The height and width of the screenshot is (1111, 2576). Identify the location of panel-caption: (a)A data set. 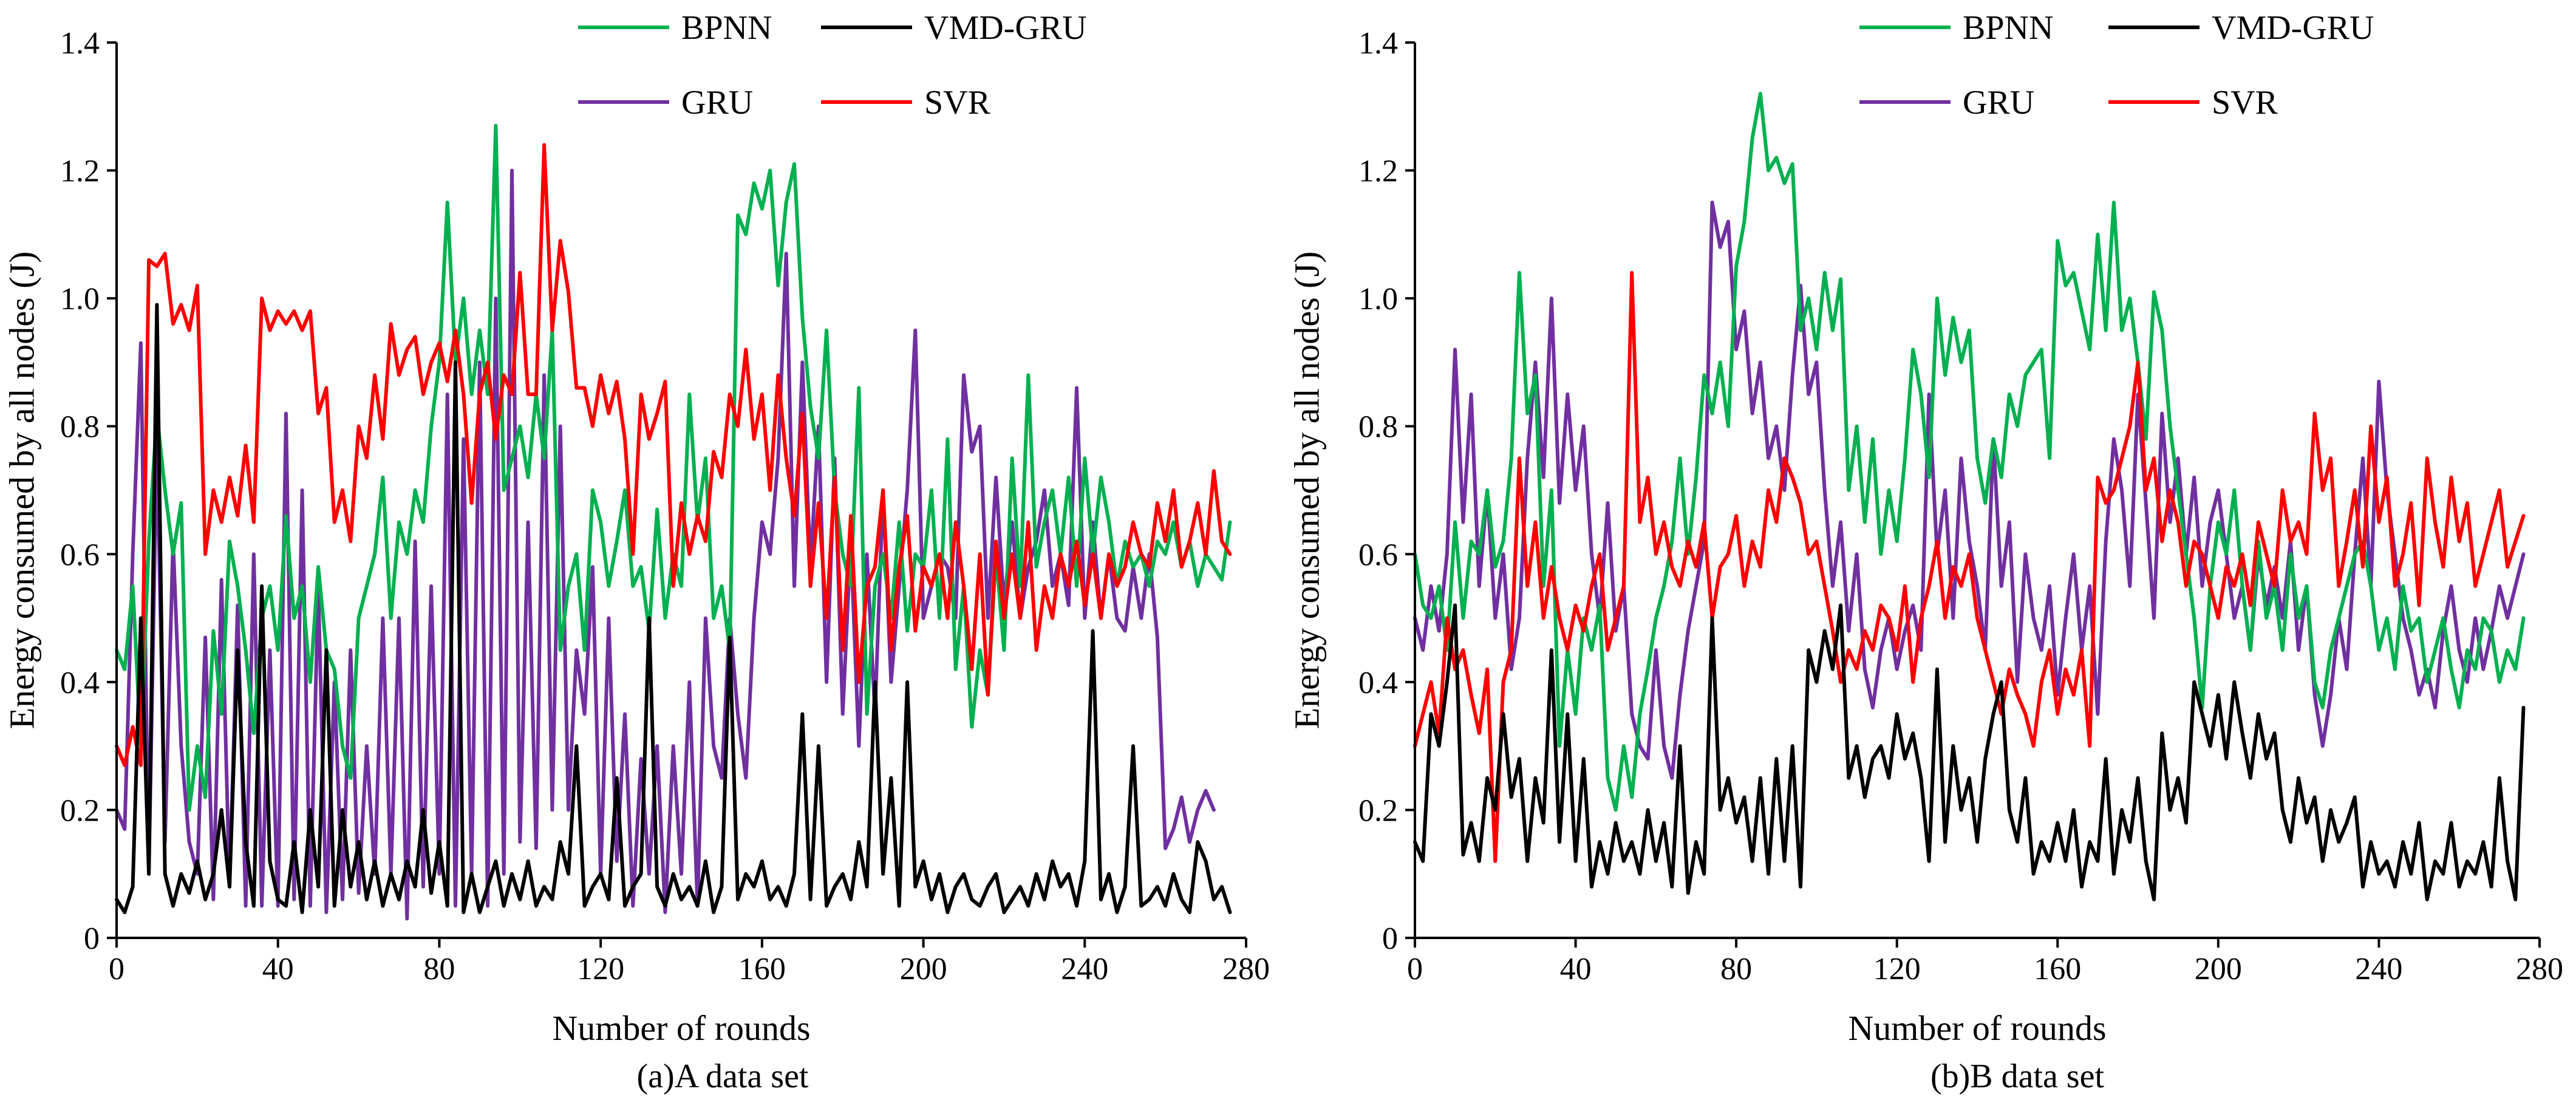
(723, 1076).